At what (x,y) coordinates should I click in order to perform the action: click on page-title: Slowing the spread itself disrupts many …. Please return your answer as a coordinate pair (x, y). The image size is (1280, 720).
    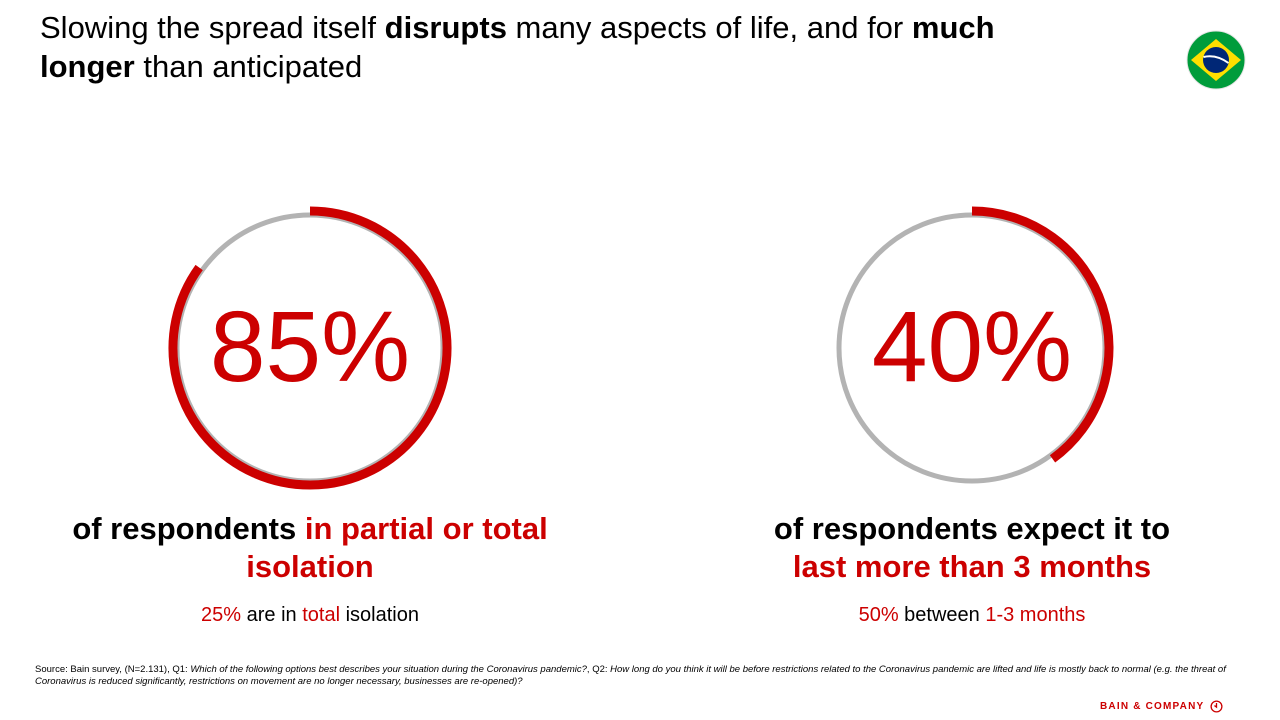
    Looking at the image, I should click on (517, 47).